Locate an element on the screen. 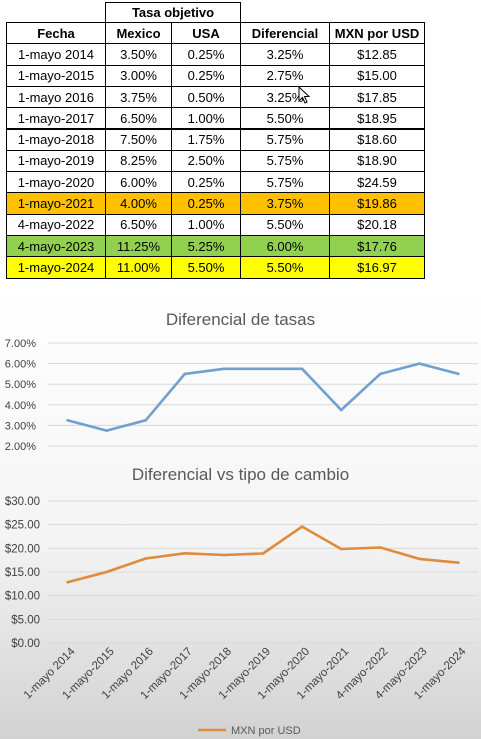 The height and width of the screenshot is (739, 481). table-cell: $18.90 is located at coordinates (377, 161).